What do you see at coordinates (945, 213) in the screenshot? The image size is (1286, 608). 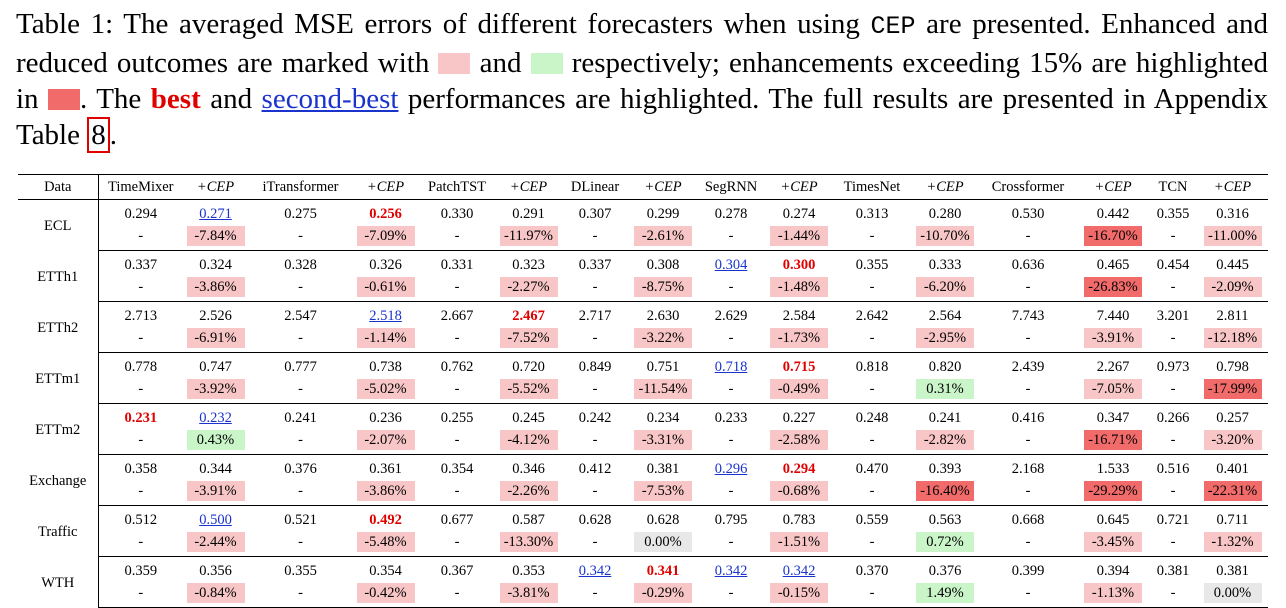 I see `mse-cell: 0.280` at bounding box center [945, 213].